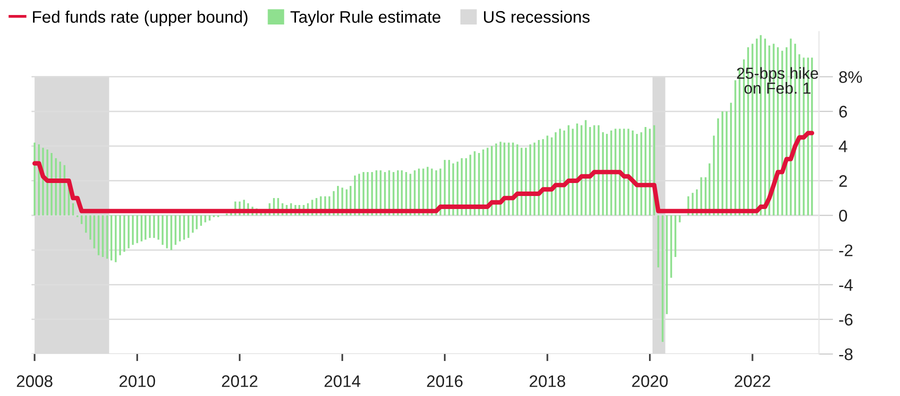 This screenshot has height=396, width=900. I want to click on x-tick-label: 2014, so click(342, 381).